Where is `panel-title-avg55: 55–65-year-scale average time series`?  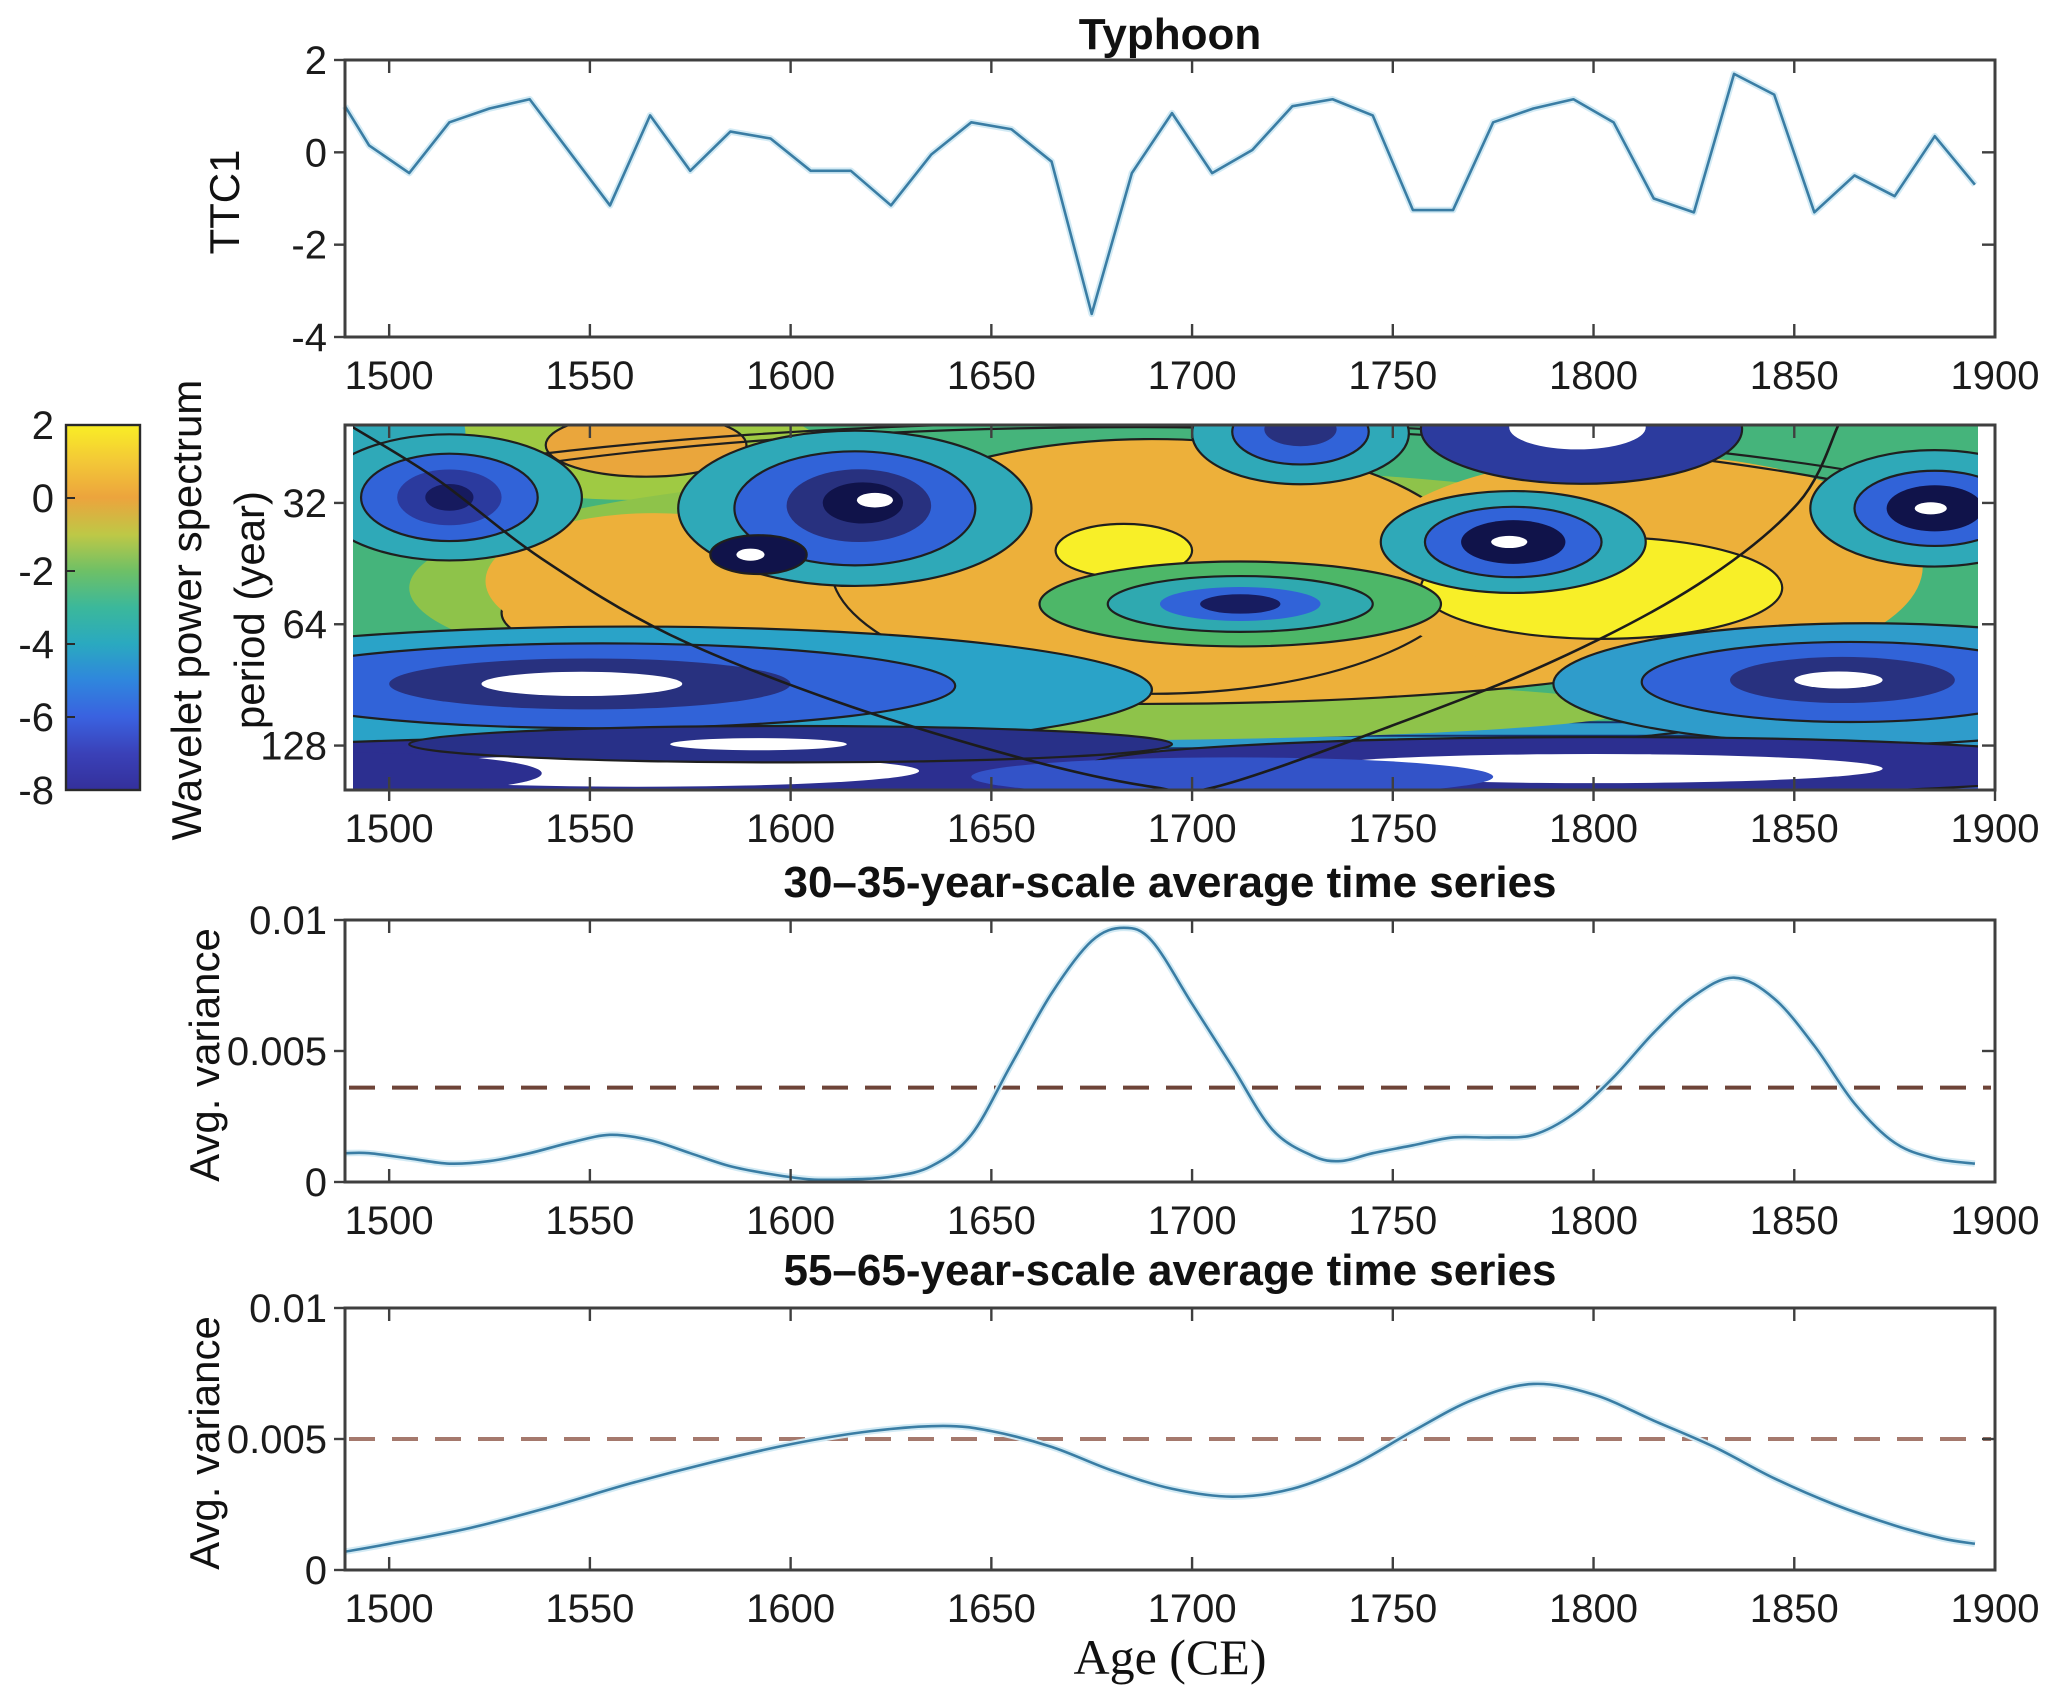 panel-title-avg55: 55–65-year-scale average time series is located at coordinates (1170, 1270).